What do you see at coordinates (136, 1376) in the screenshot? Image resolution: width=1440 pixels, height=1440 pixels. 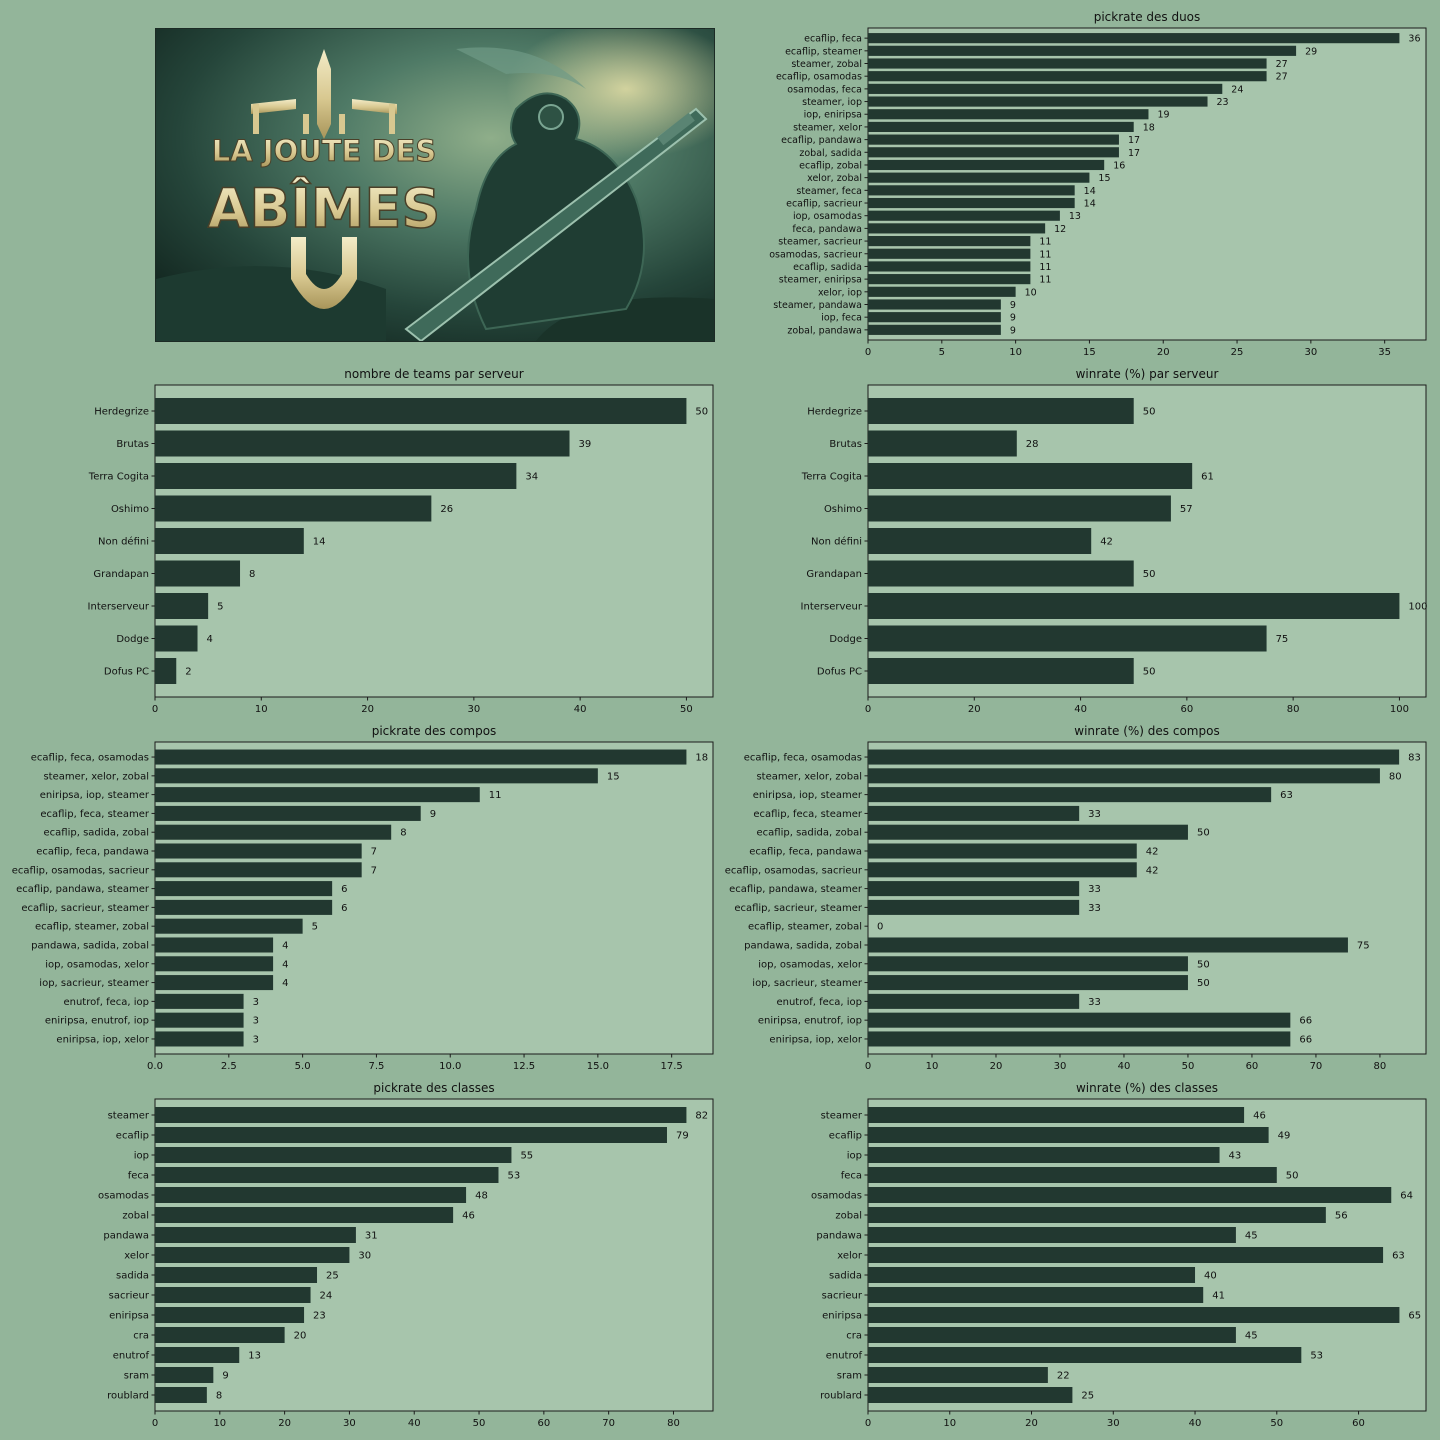 I see `ytick-label: sram` at bounding box center [136, 1376].